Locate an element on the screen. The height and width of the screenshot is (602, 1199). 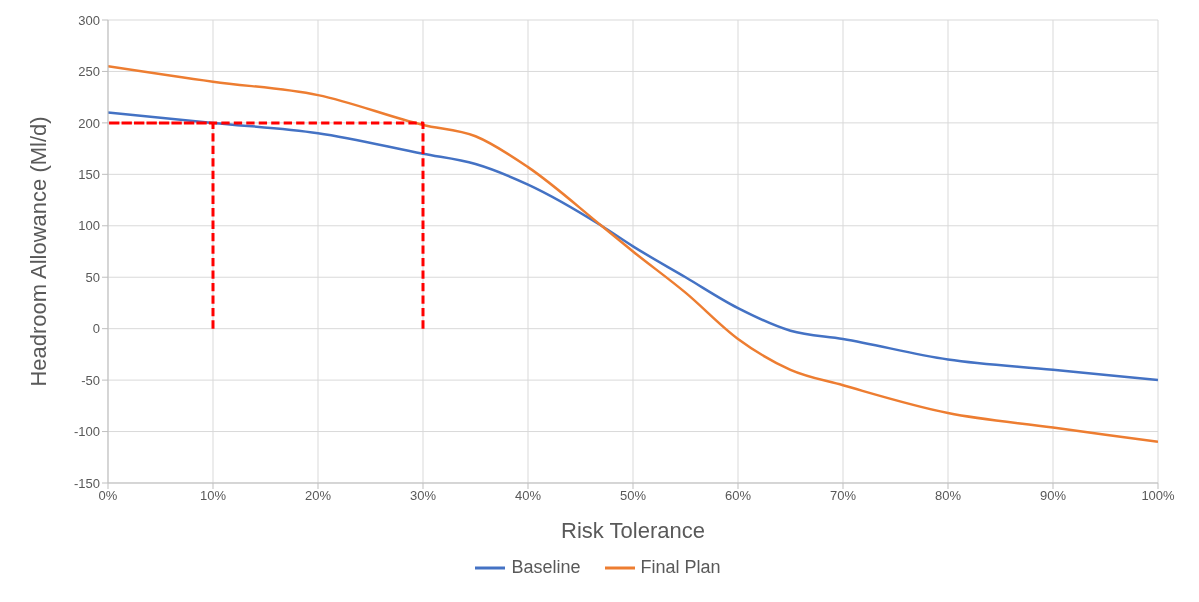
x-tick-label: 100% is located at coordinates (1158, 496).